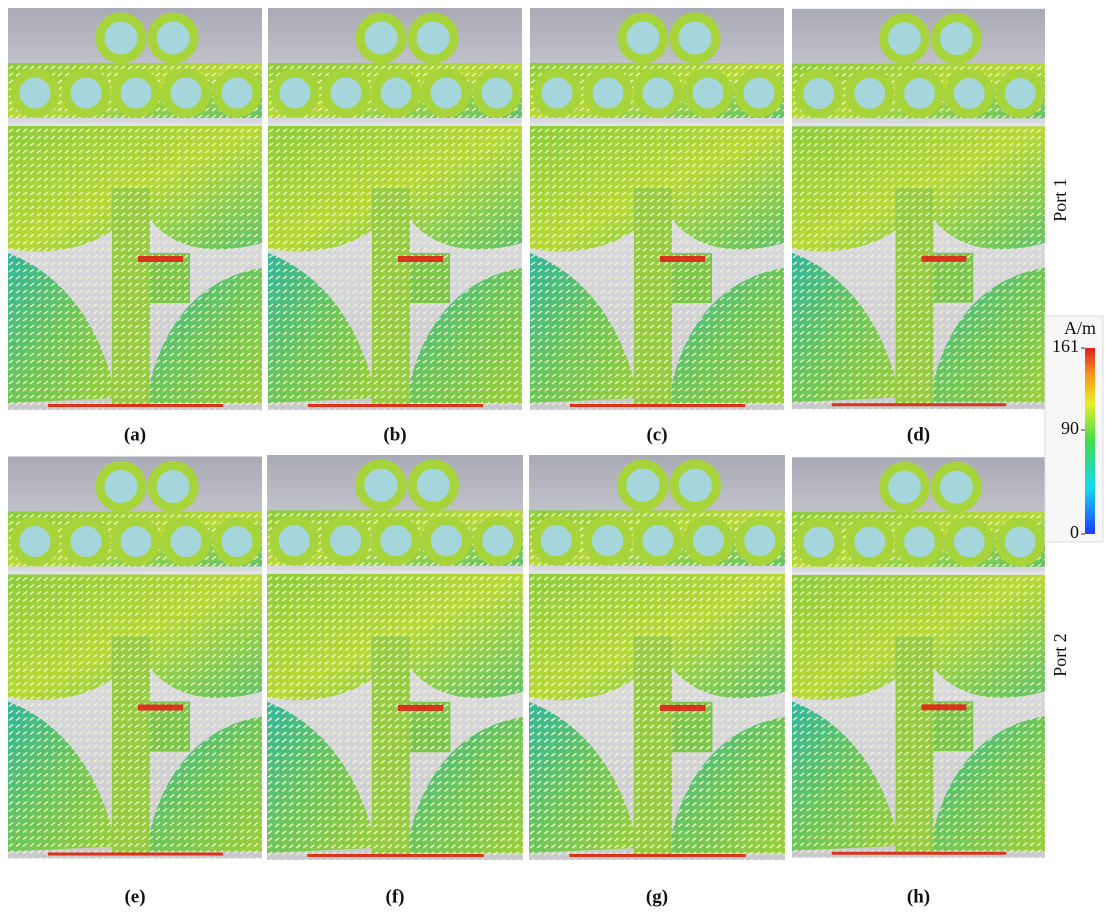 This screenshot has height=914, width=1105. I want to click on colorbar-tick-label: 161, so click(1065, 346).